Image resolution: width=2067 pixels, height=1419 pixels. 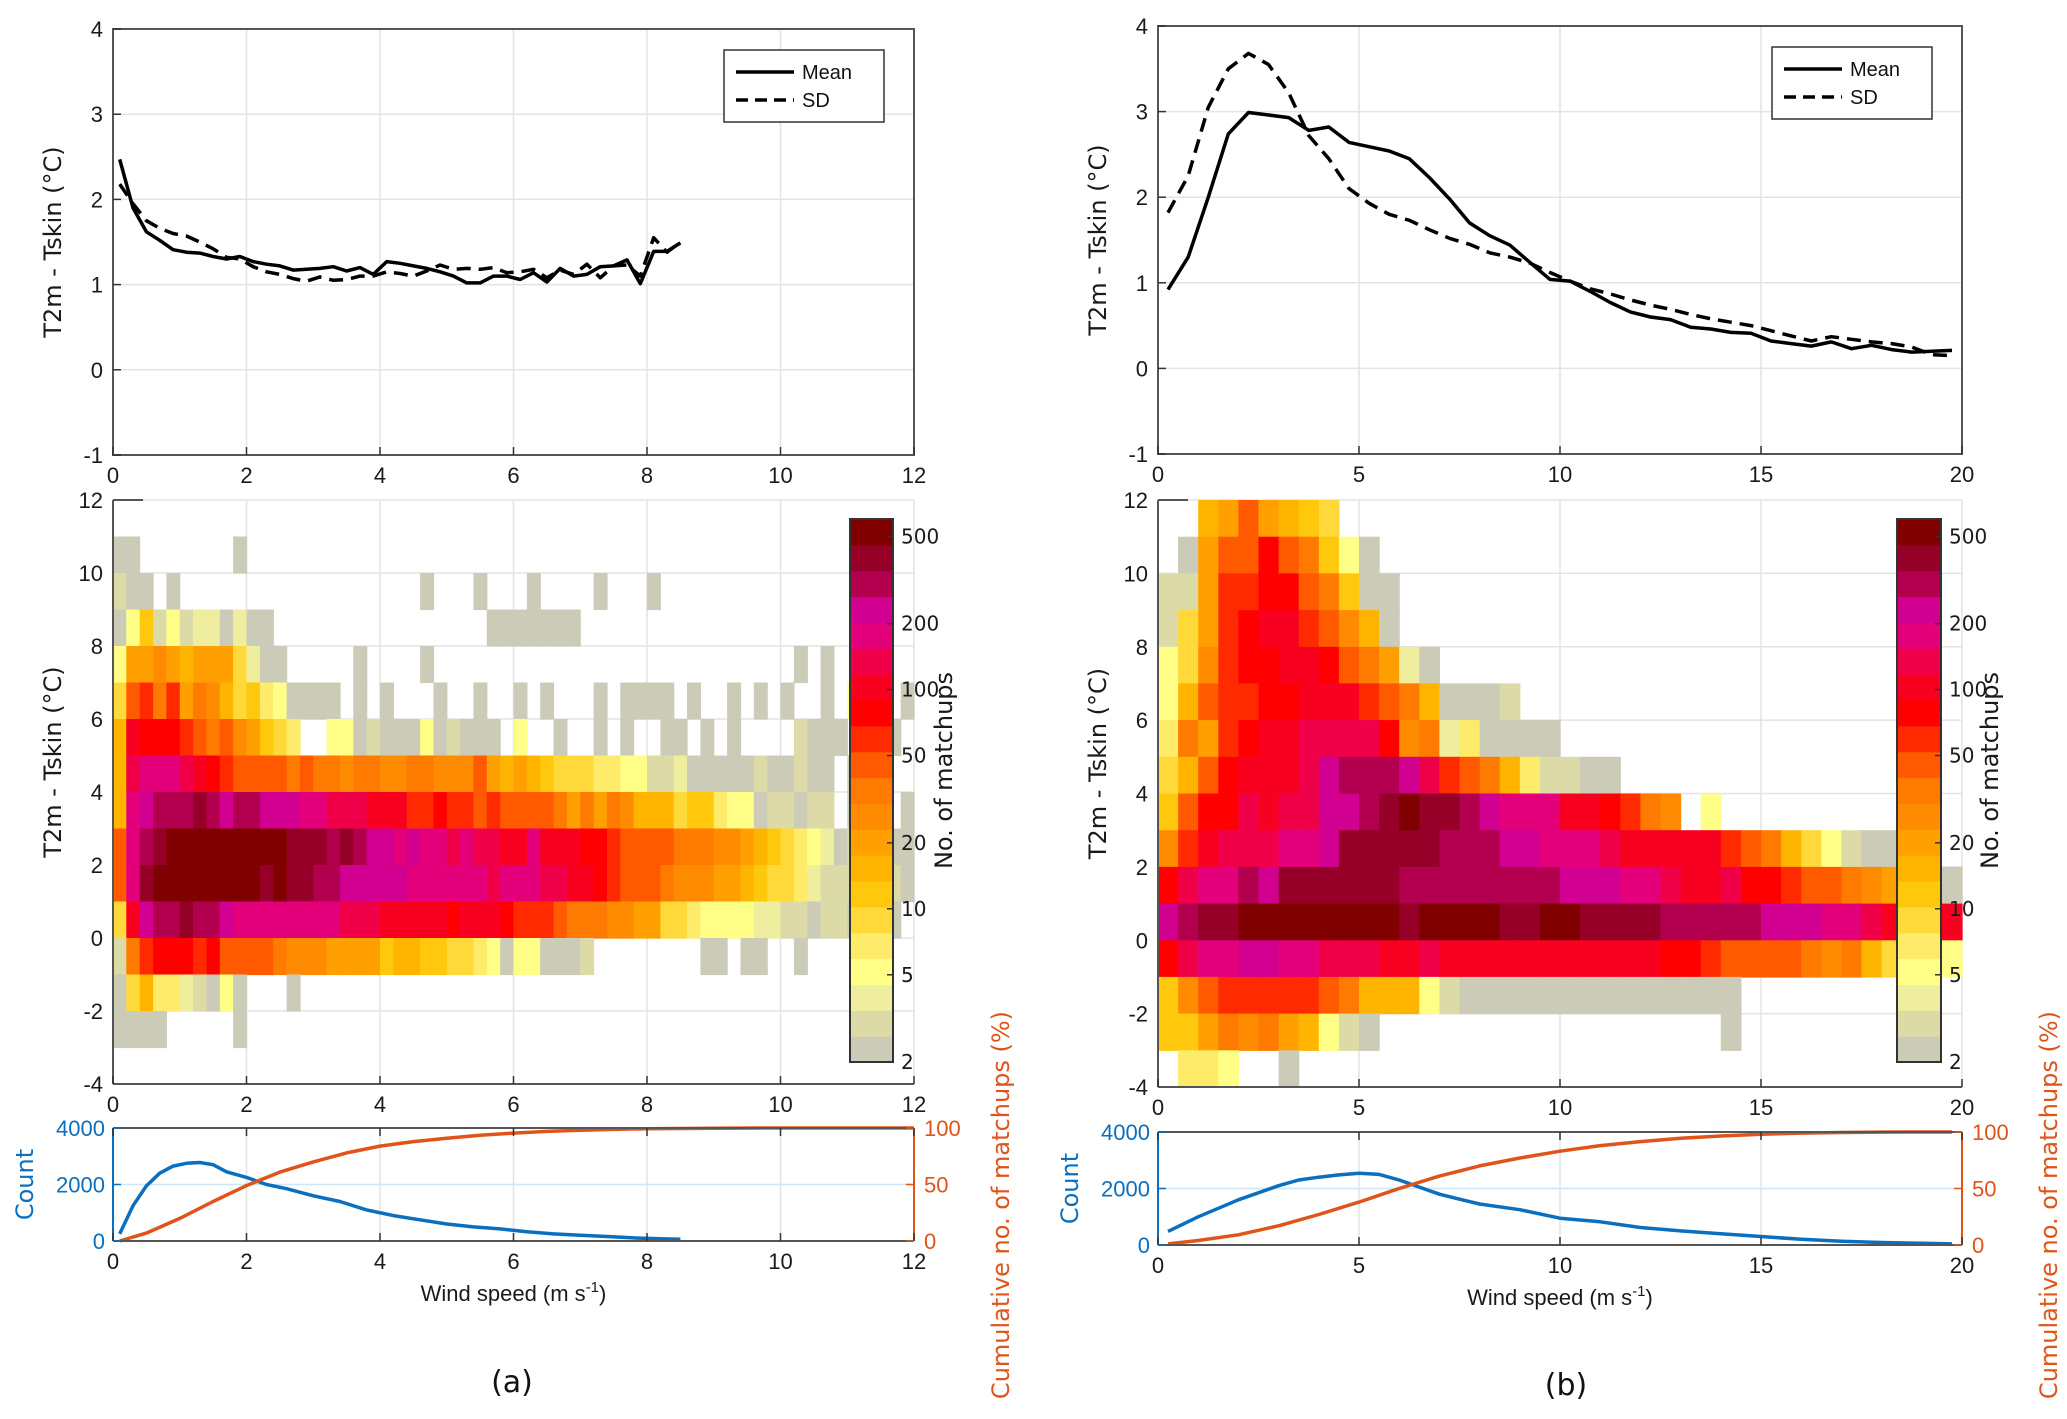 What do you see at coordinates (1962, 1265) in the screenshot?
I see `x-tick-label: 20` at bounding box center [1962, 1265].